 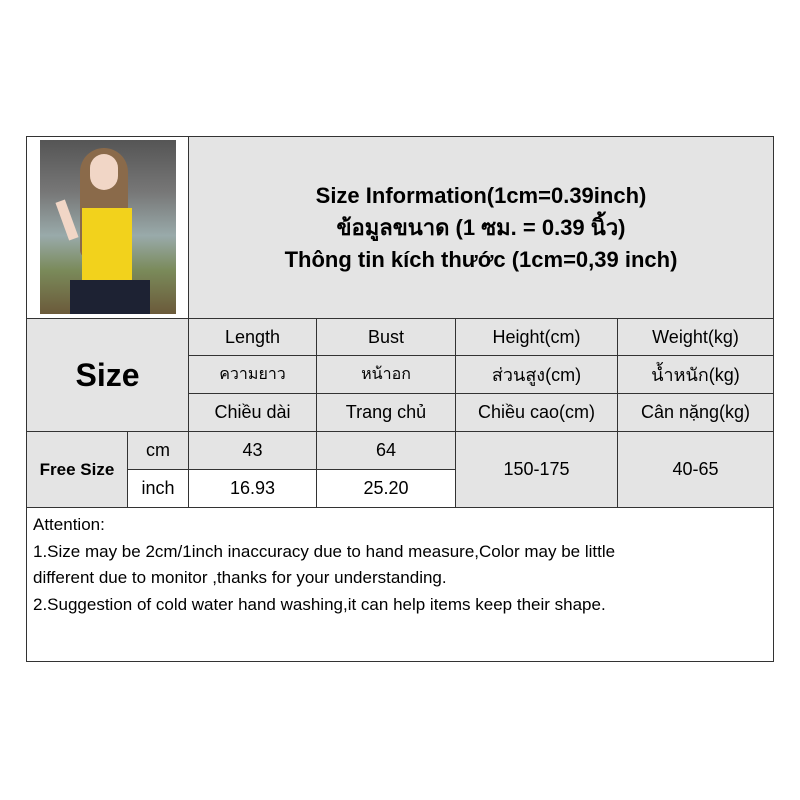 What do you see at coordinates (536, 469) in the screenshot?
I see `height-range: 150-175` at bounding box center [536, 469].